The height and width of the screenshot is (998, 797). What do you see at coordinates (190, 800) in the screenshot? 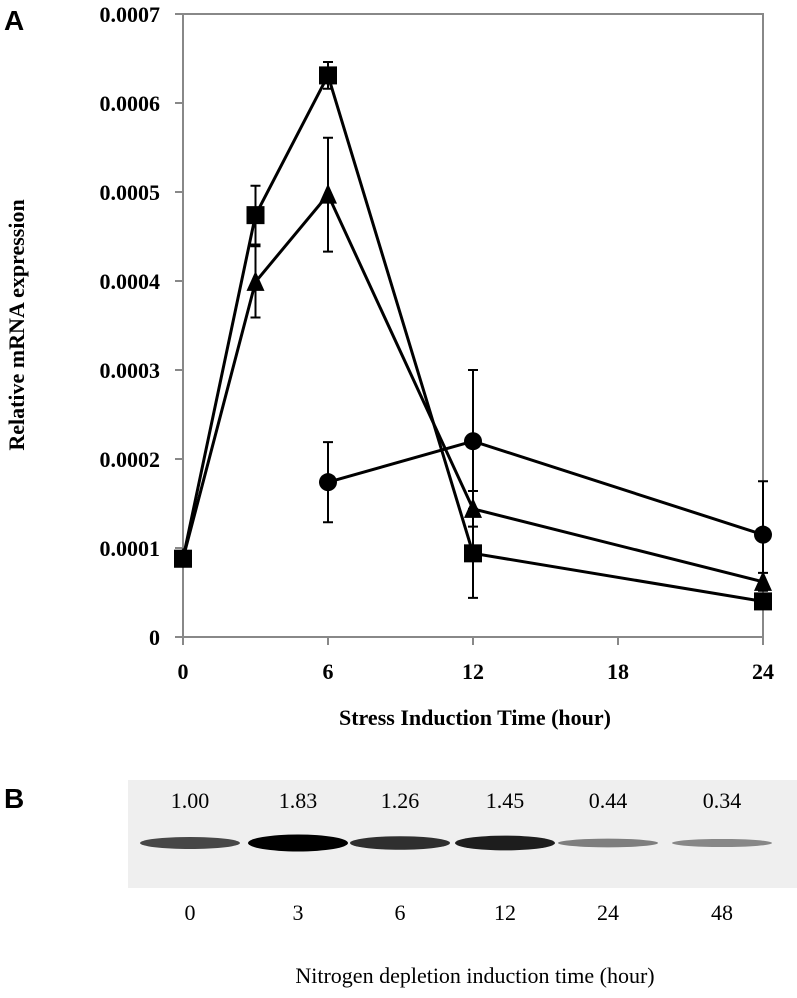
I see `intensity-label: 1.00` at bounding box center [190, 800].